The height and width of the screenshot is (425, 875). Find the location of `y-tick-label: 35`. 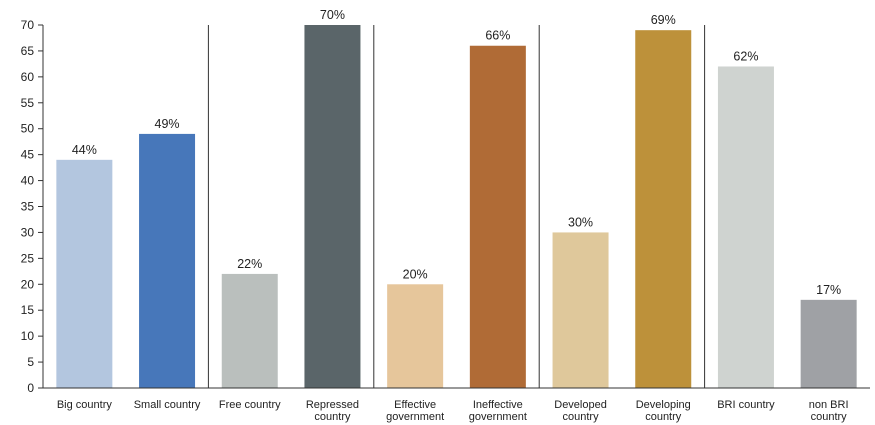

y-tick-label: 35 is located at coordinates (28, 207).